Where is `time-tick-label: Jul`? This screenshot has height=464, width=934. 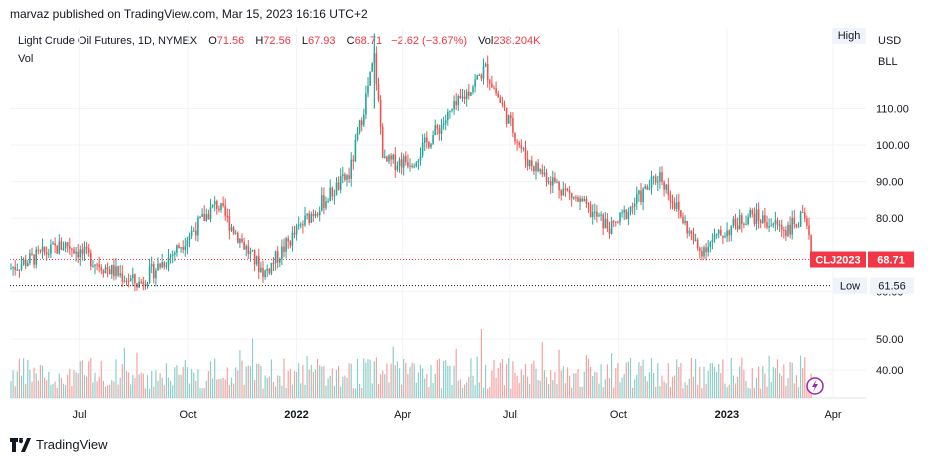
time-tick-label: Jul is located at coordinates (80, 415).